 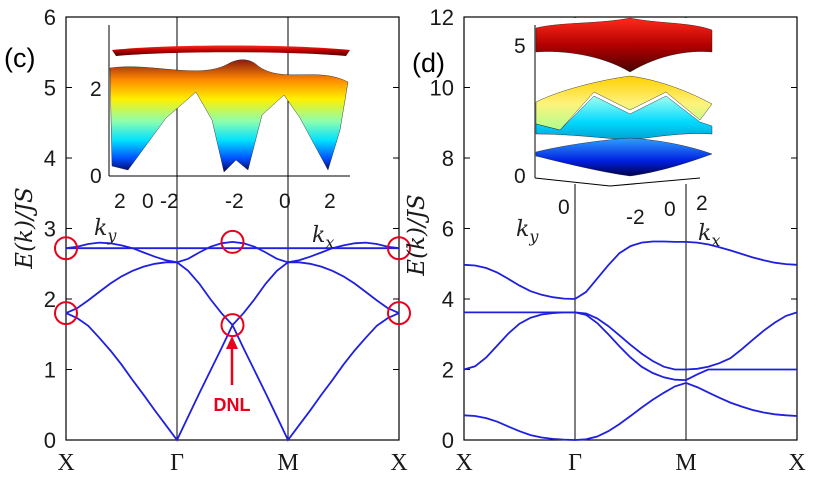 I want to click on inset-c-xt-r0: -2, so click(x=234, y=201).